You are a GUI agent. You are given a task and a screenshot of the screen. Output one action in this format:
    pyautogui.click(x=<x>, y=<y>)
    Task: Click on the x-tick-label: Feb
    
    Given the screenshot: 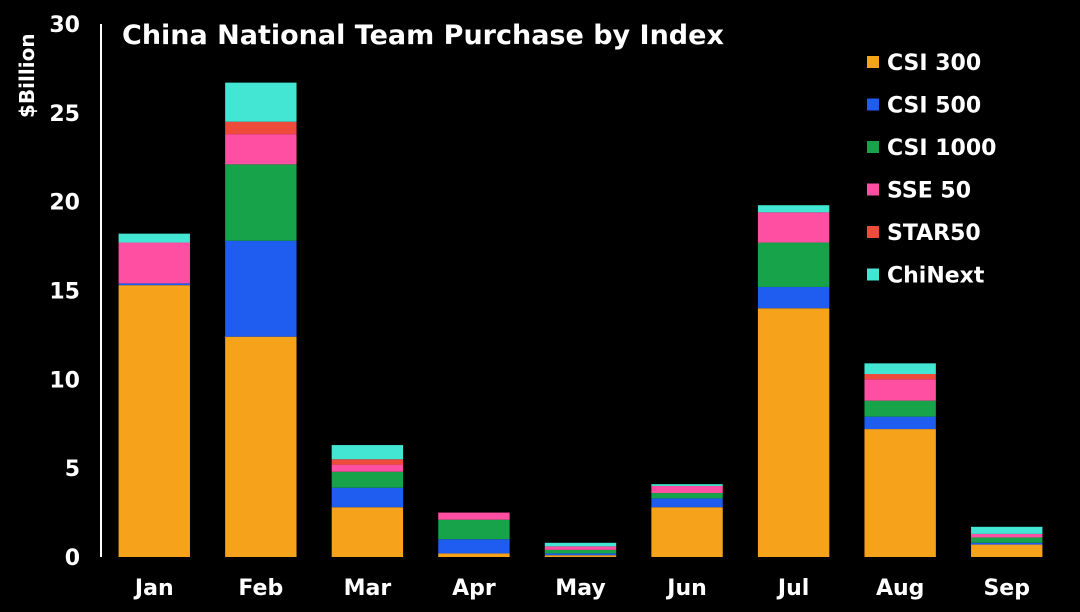 What is the action you would take?
    pyautogui.click(x=260, y=588)
    